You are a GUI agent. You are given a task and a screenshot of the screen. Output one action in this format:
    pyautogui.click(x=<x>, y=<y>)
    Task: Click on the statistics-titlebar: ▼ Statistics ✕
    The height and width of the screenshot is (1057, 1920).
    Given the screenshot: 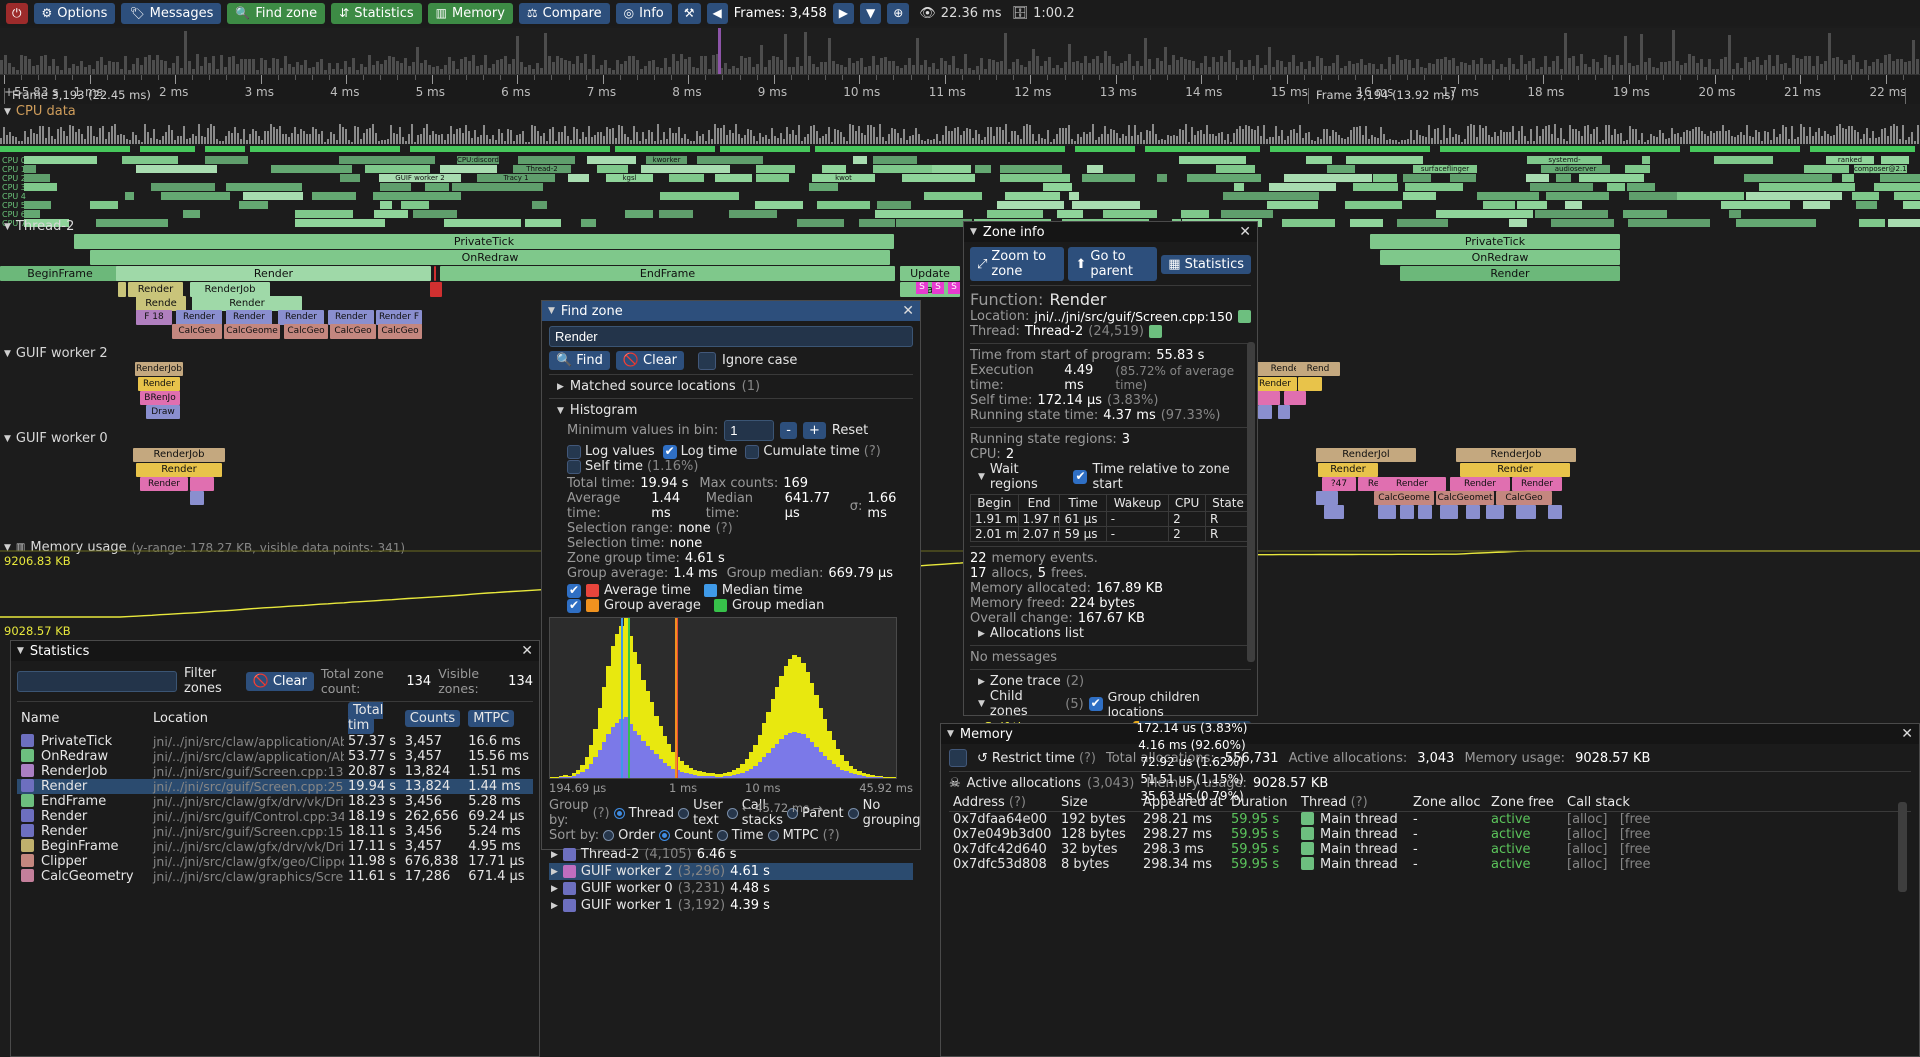 What is the action you would take?
    pyautogui.click(x=275, y=651)
    